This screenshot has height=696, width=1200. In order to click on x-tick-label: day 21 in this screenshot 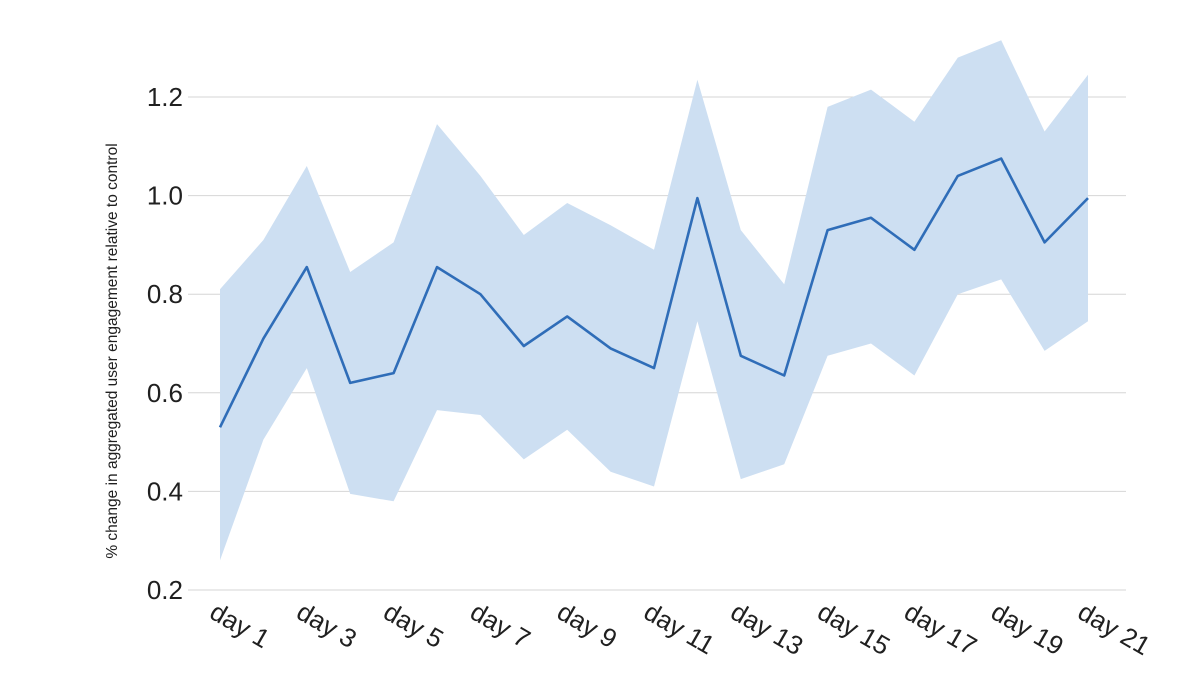, I will do `click(1114, 628)`.